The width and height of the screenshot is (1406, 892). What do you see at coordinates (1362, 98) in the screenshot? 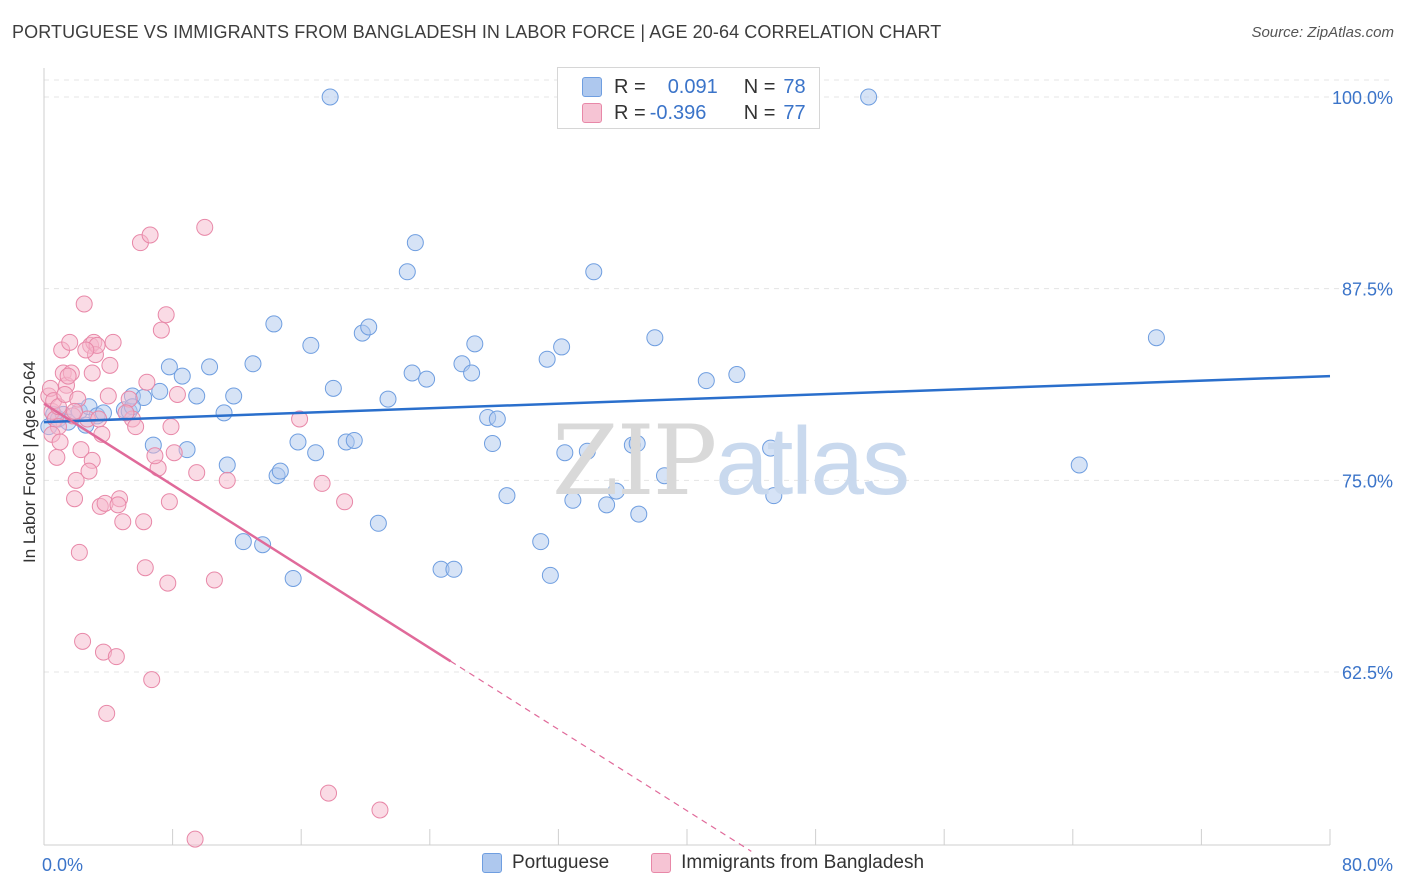
I see `y-tick-label: 100.0%` at bounding box center [1362, 98].